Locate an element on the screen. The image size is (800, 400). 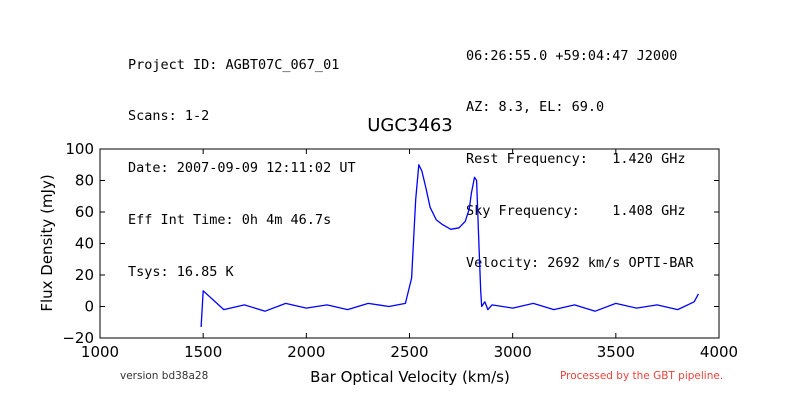
y-tick-label: 20 is located at coordinates (84, 275).